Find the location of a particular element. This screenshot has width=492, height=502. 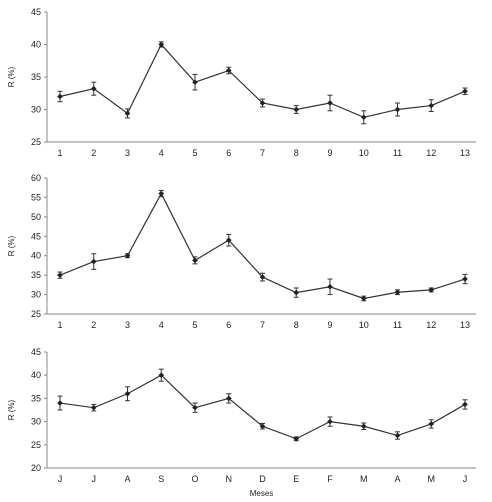

x-tick-label: F is located at coordinates (330, 479).